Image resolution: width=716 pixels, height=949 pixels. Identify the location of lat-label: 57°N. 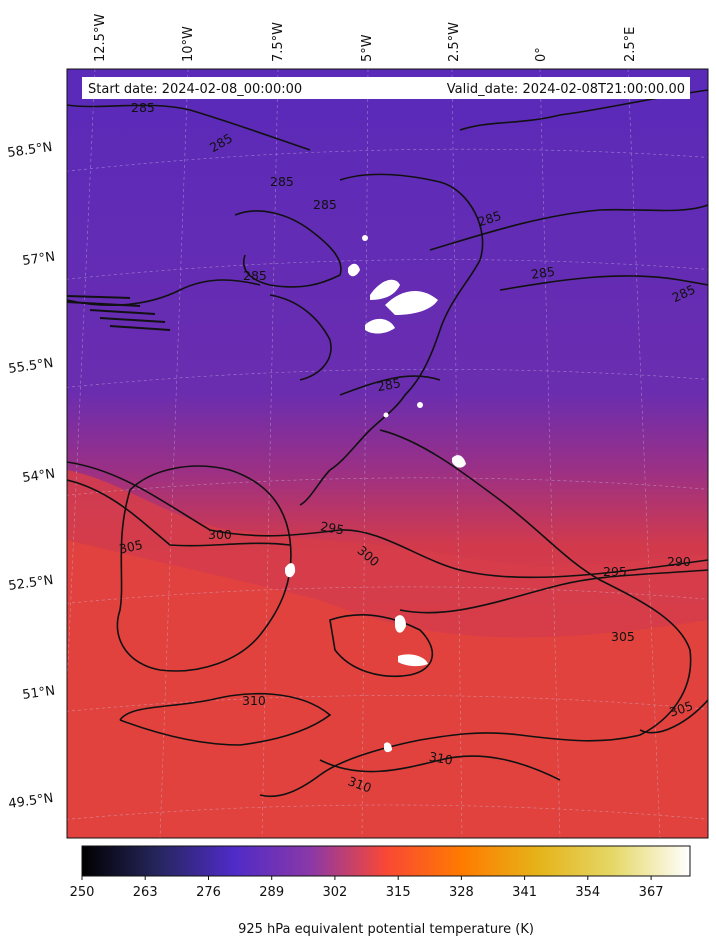
(38, 259).